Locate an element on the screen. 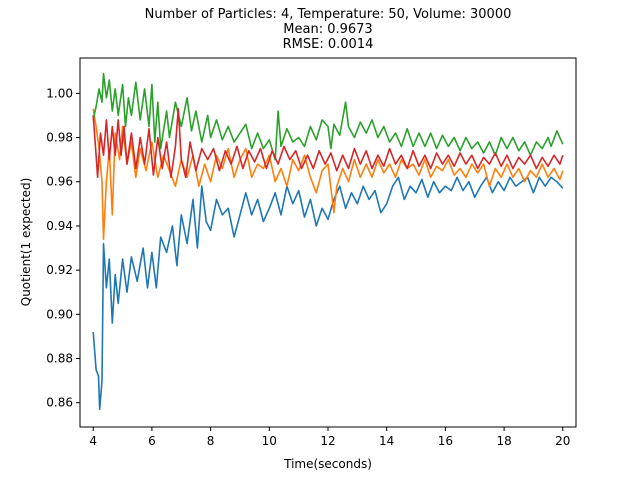 The image size is (640, 480). y-tick-label: 0.90 is located at coordinates (59, 314).